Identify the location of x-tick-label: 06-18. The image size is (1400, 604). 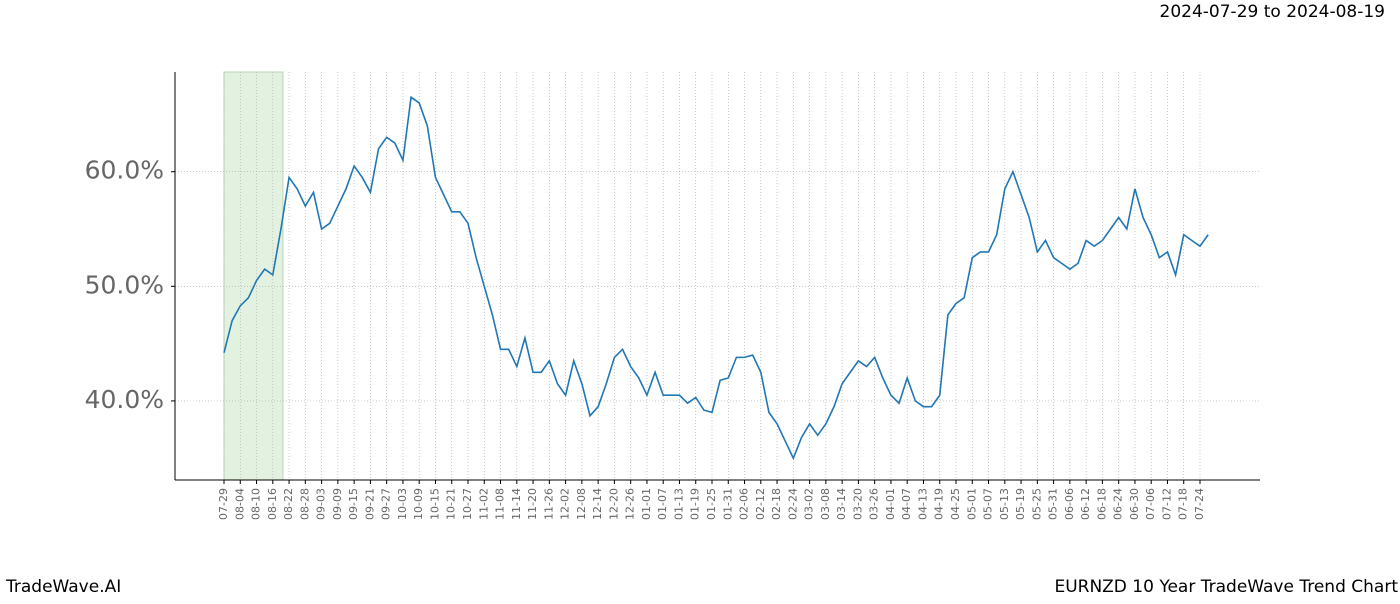
(1101, 504).